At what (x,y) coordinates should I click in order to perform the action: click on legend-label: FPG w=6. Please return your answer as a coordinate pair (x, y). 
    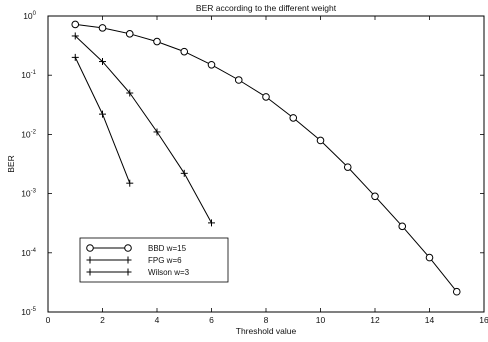
    Looking at the image, I should click on (165, 260).